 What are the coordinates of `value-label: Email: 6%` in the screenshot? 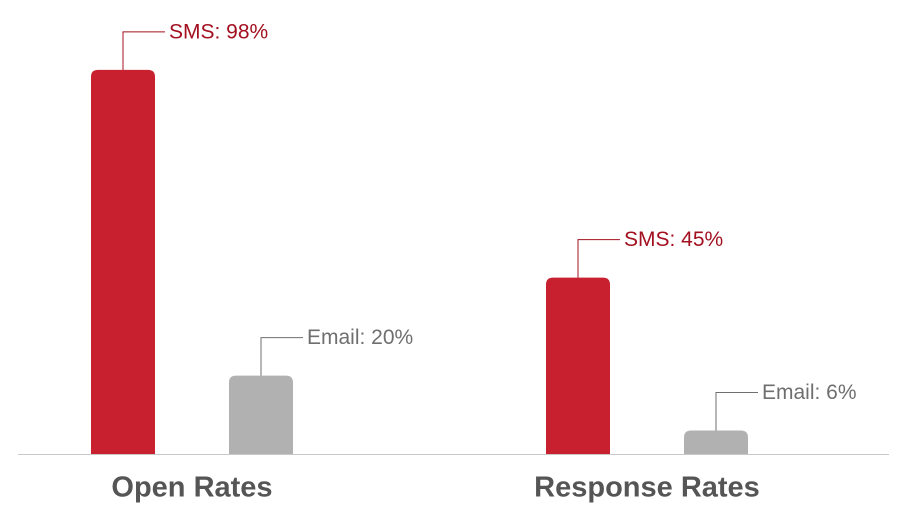 It's located at (809, 392).